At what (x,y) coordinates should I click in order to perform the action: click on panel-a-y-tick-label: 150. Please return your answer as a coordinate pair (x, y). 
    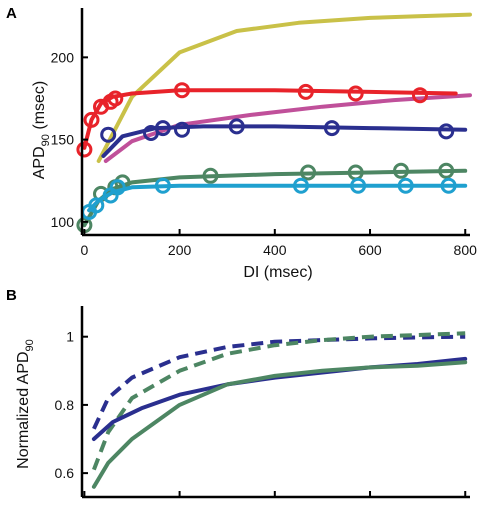
    Looking at the image, I should click on (63, 140).